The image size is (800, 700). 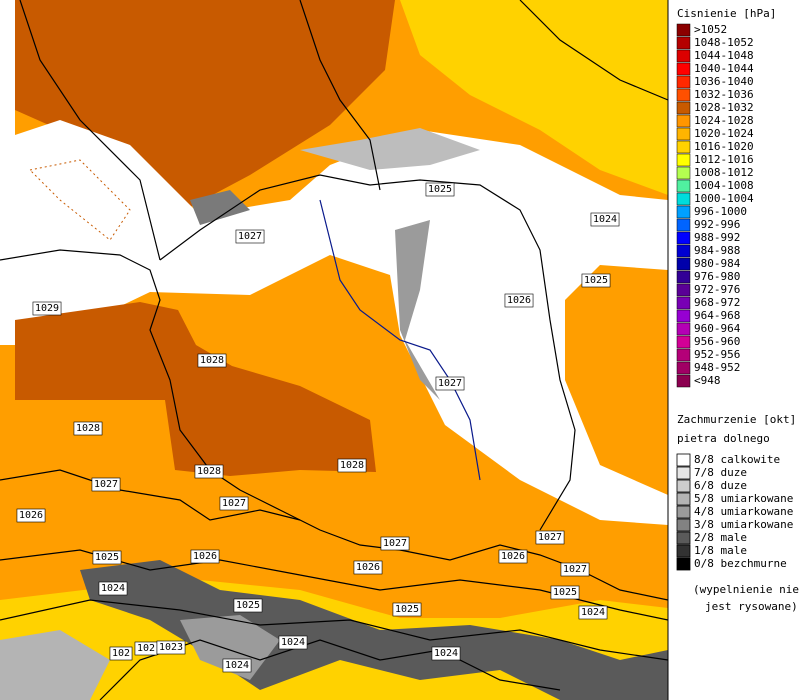 I want to click on legend-label: 952-956, so click(x=717, y=354).